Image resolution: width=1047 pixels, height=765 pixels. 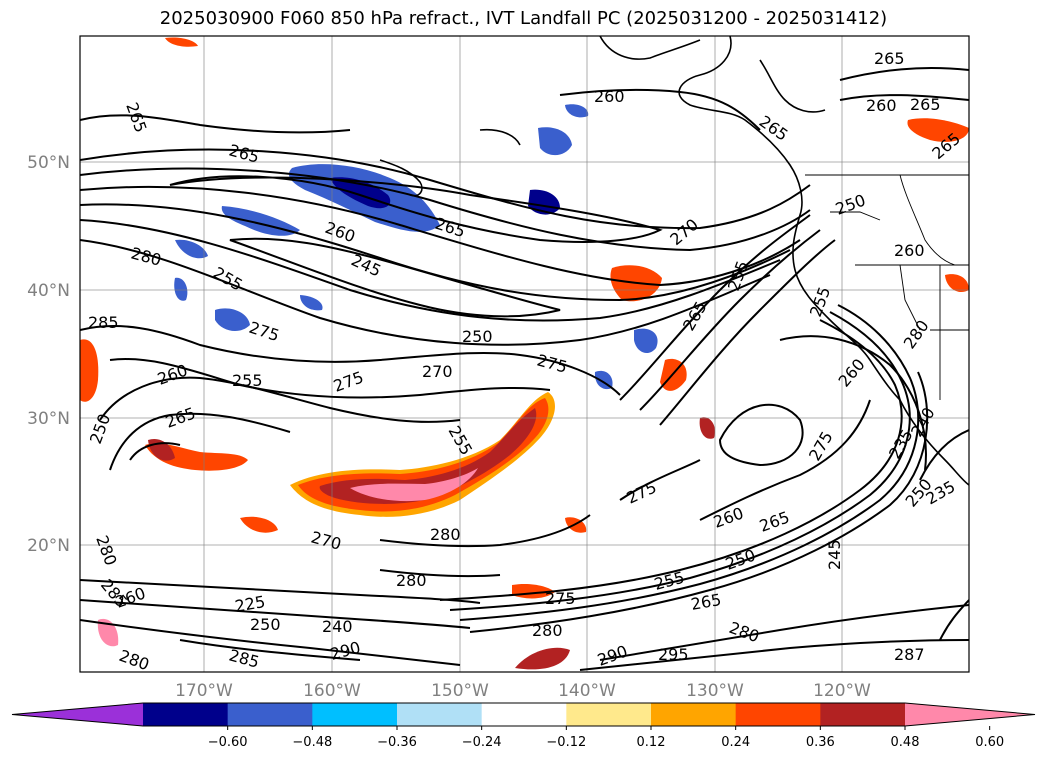 What do you see at coordinates (887, 287) in the screenshot?
I see `borders` at bounding box center [887, 287].